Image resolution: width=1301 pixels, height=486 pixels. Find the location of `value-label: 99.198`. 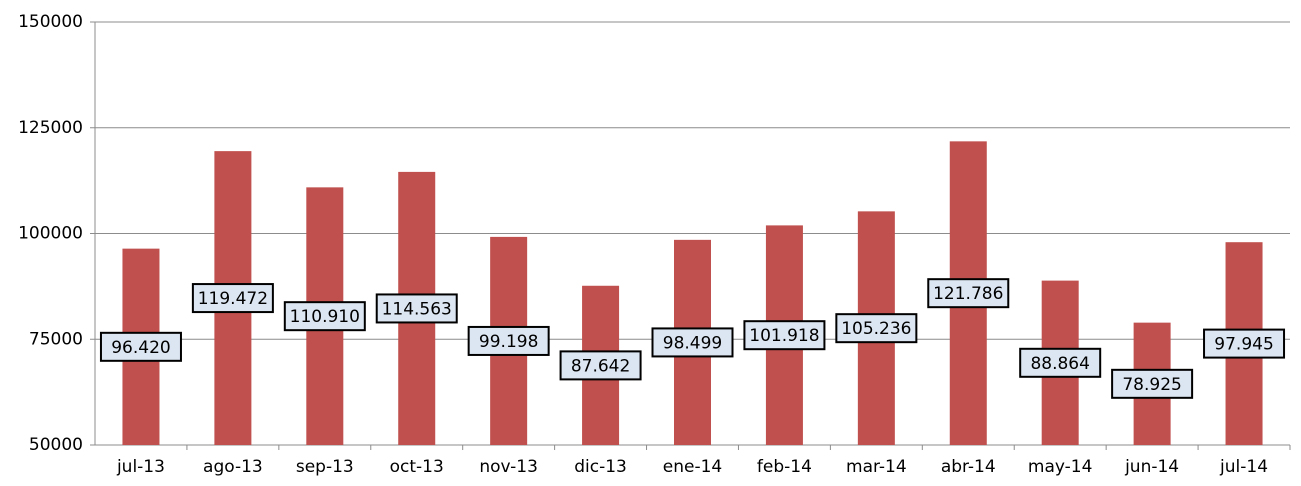

value-label: 99.198 is located at coordinates (508, 342).